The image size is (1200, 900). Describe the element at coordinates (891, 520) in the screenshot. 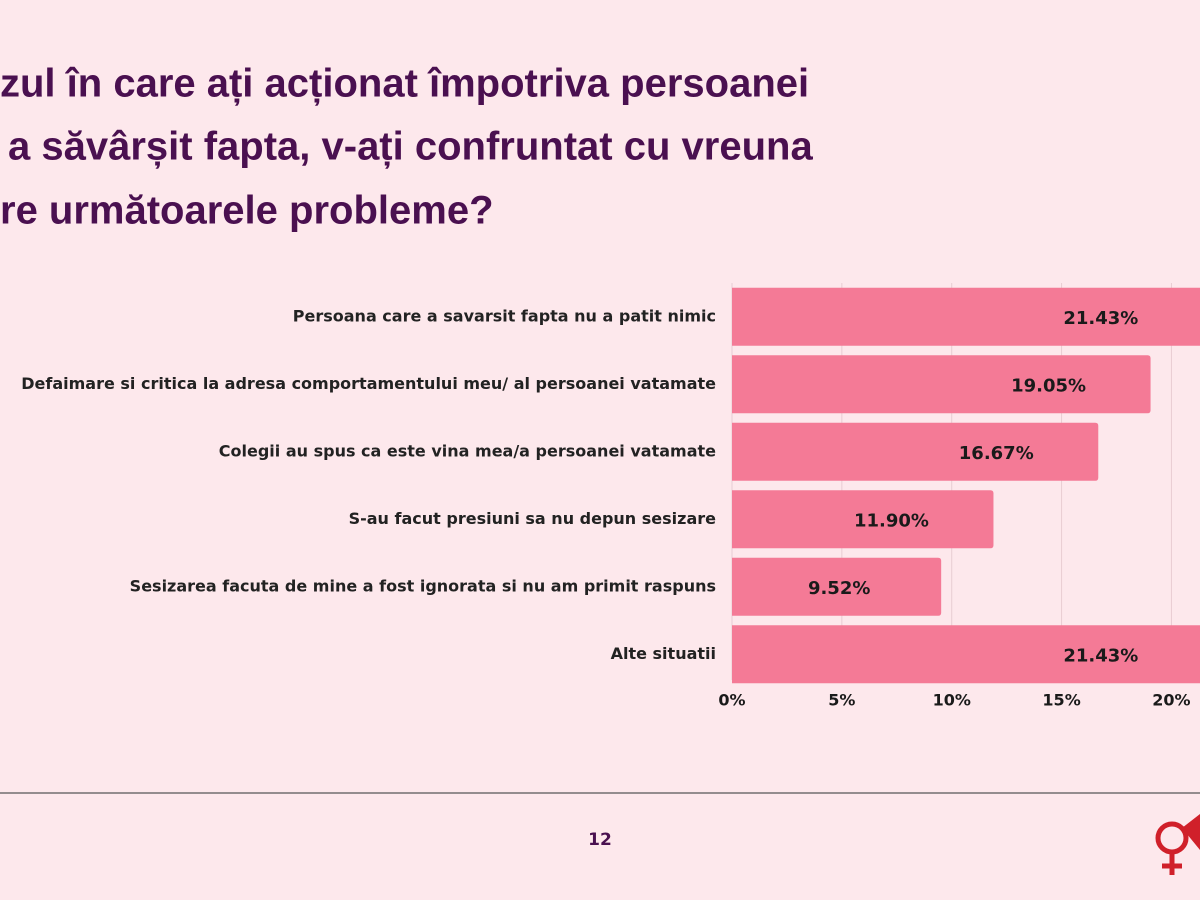

I see `value-label: 11.90%` at that location.